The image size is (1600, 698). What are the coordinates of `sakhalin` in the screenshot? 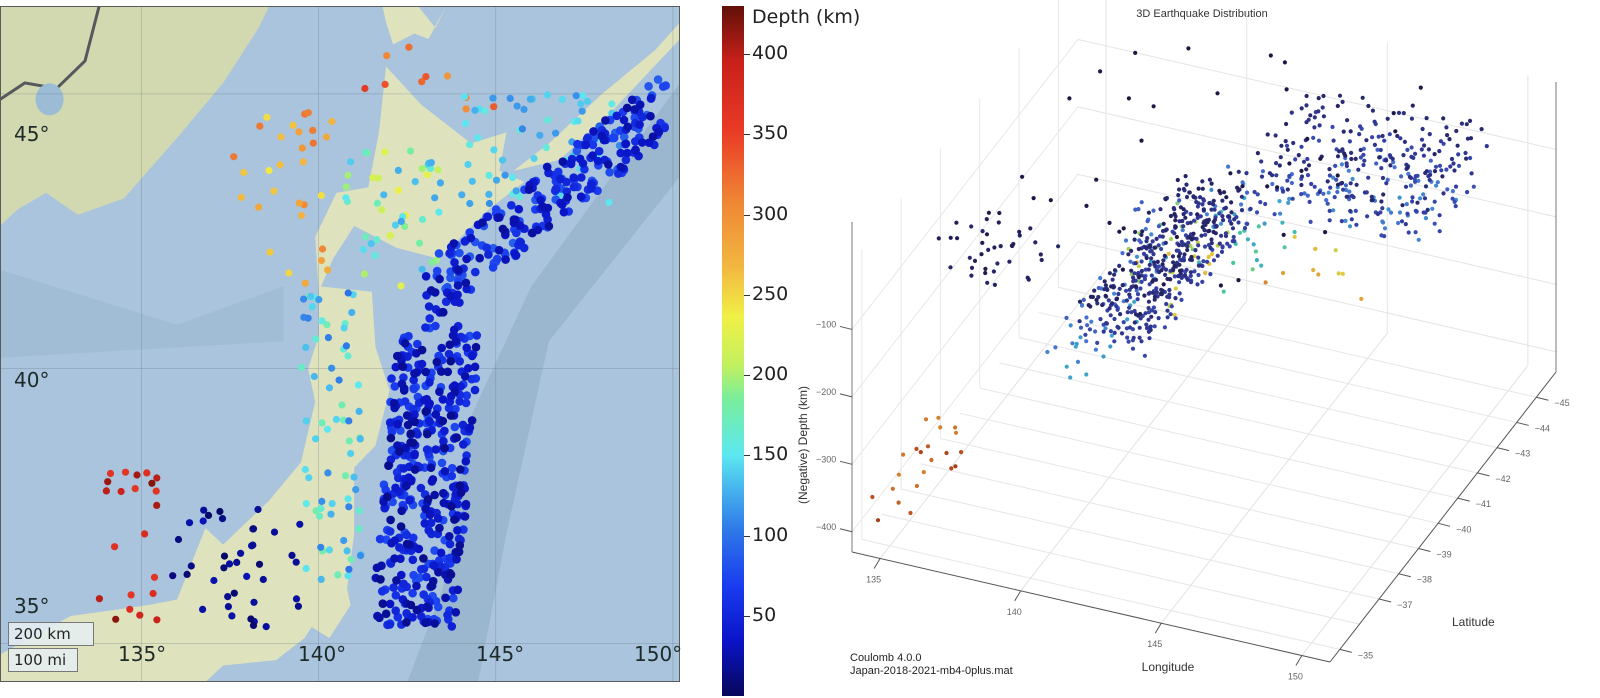 It's located at (414, 25).